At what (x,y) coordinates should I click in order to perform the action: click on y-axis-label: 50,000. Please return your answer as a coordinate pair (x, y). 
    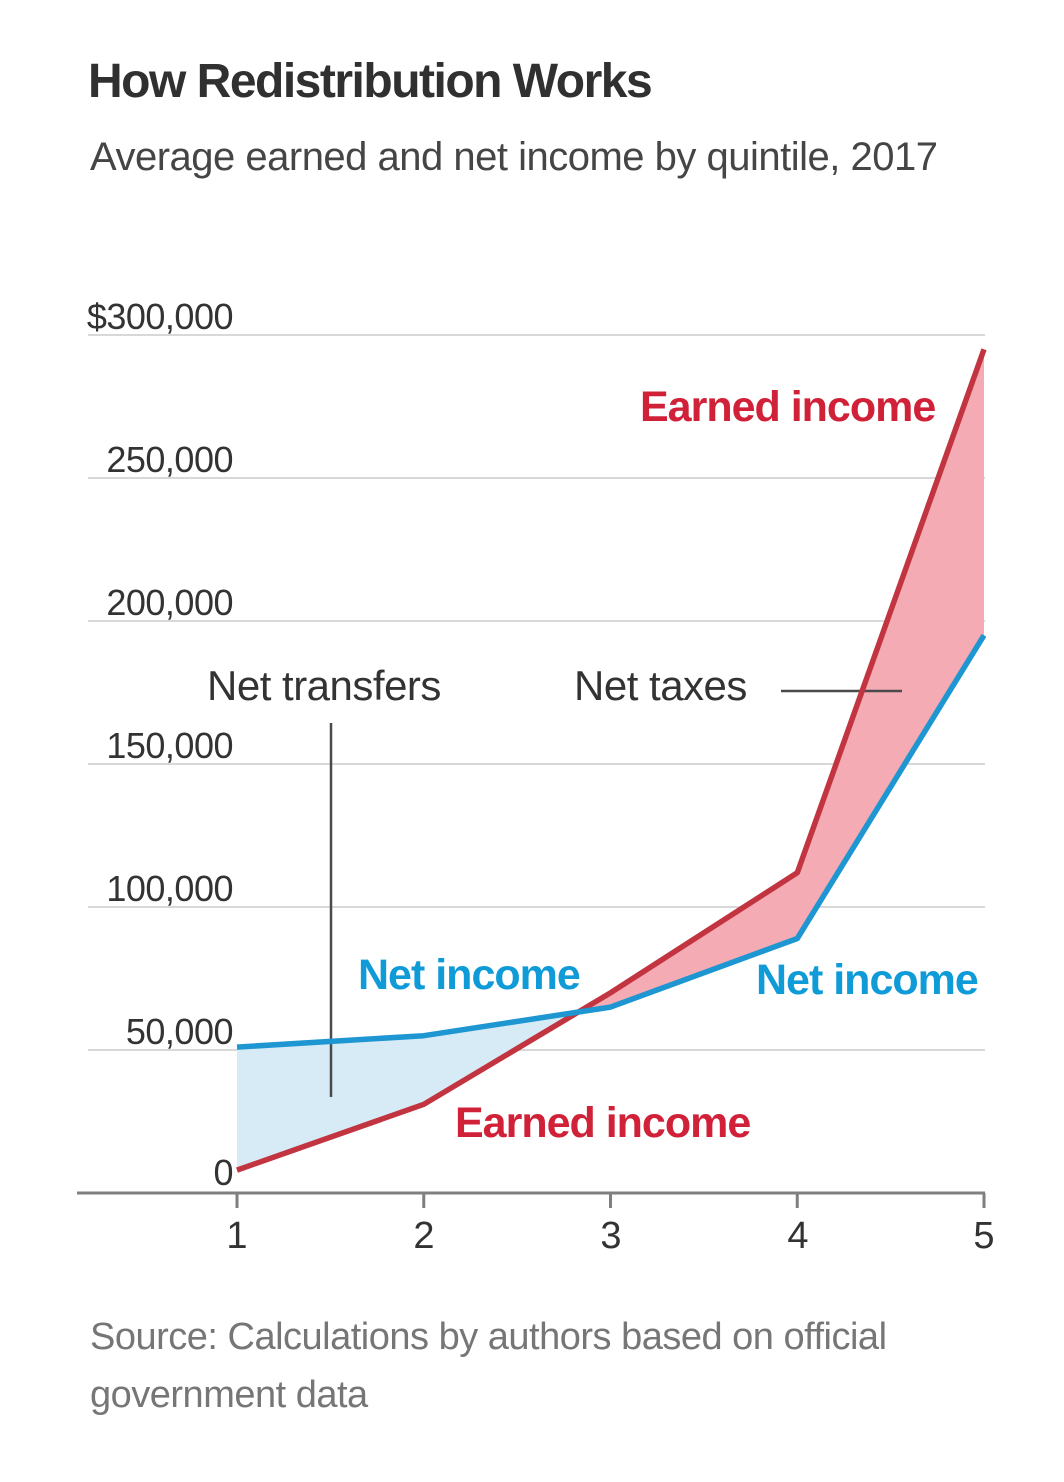
    Looking at the image, I should click on (179, 1031).